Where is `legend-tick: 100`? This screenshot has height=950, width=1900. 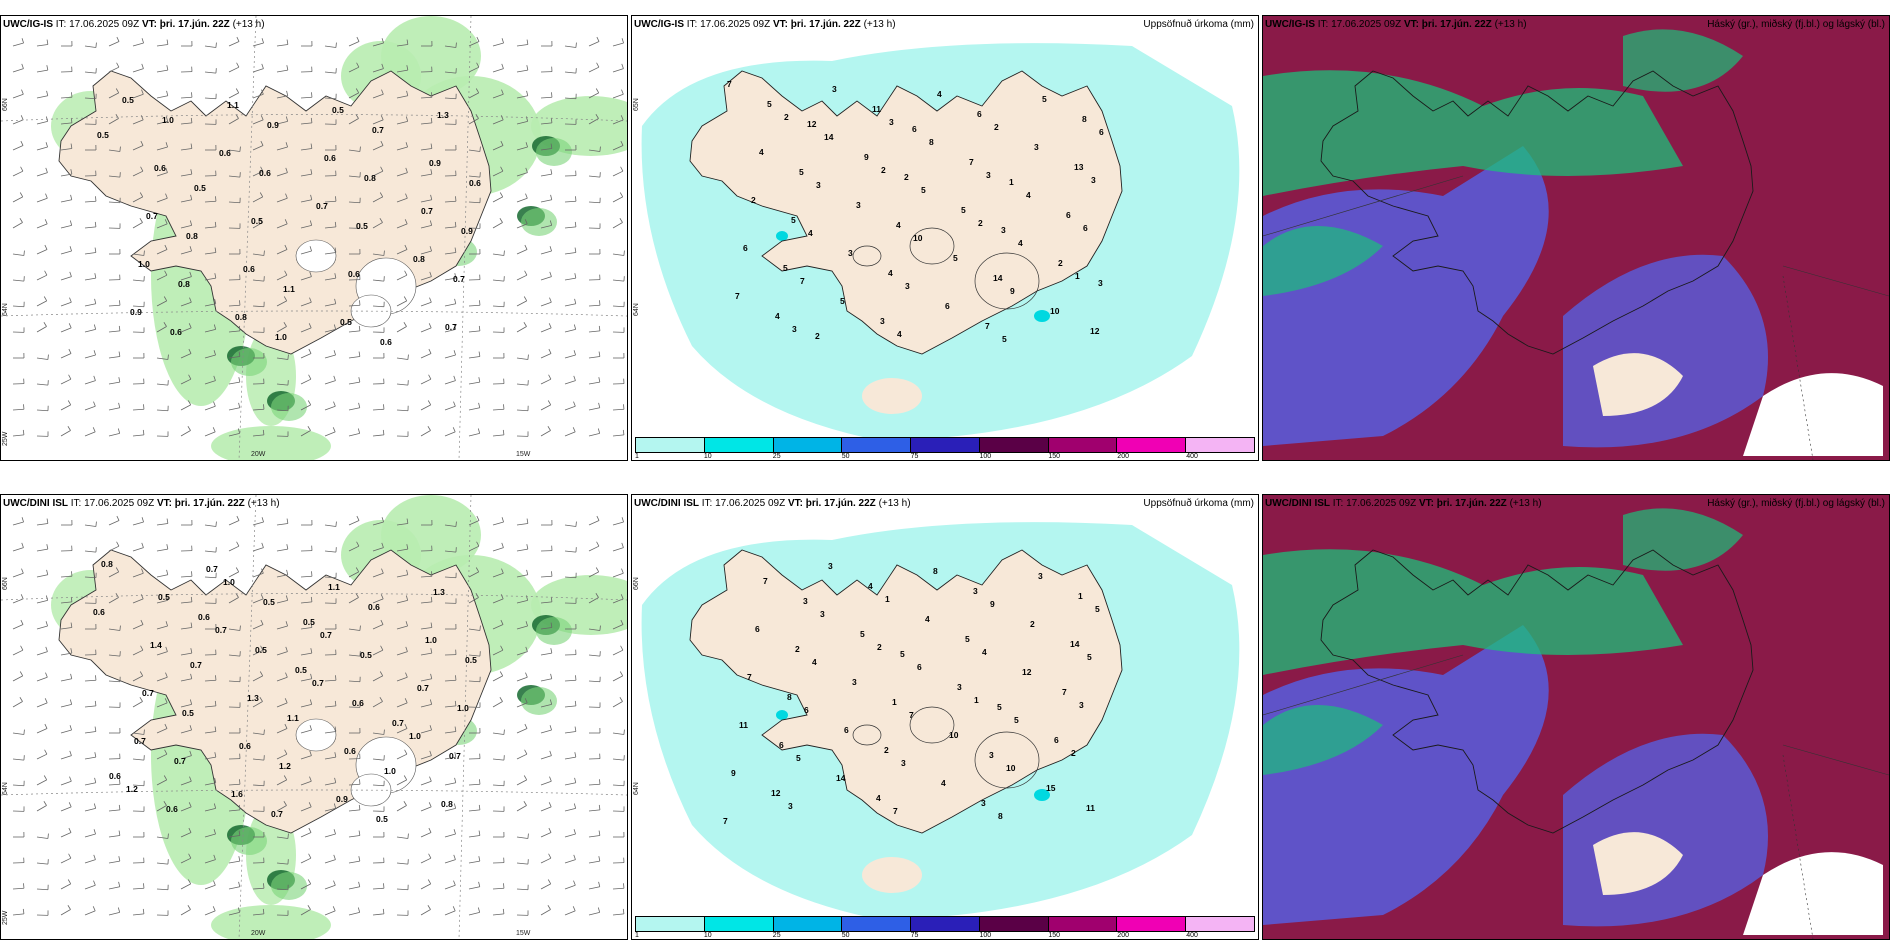
legend-tick: 100 is located at coordinates (985, 456).